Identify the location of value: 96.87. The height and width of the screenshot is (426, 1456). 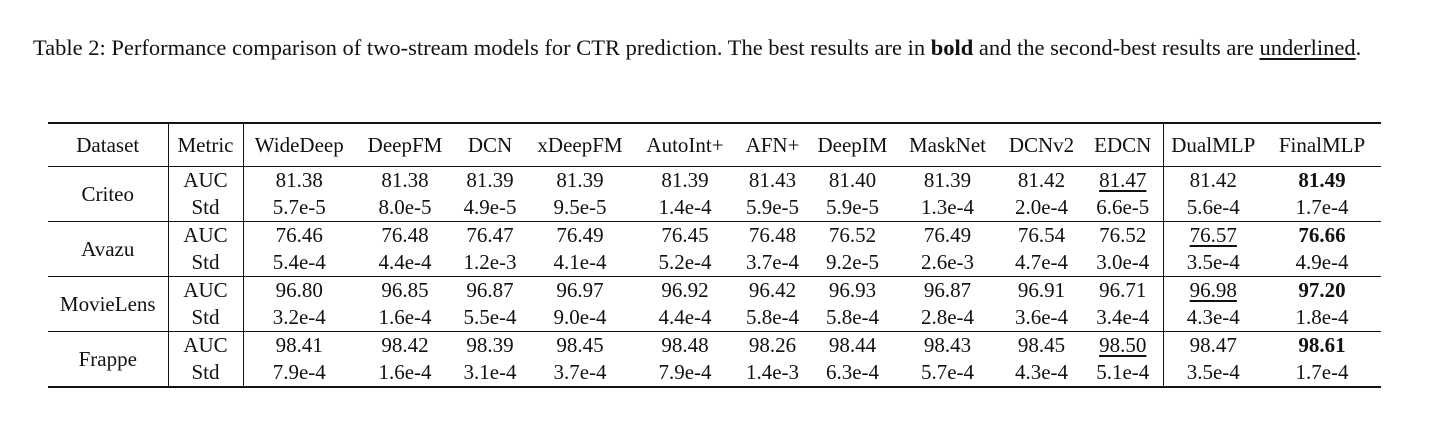
(490, 290).